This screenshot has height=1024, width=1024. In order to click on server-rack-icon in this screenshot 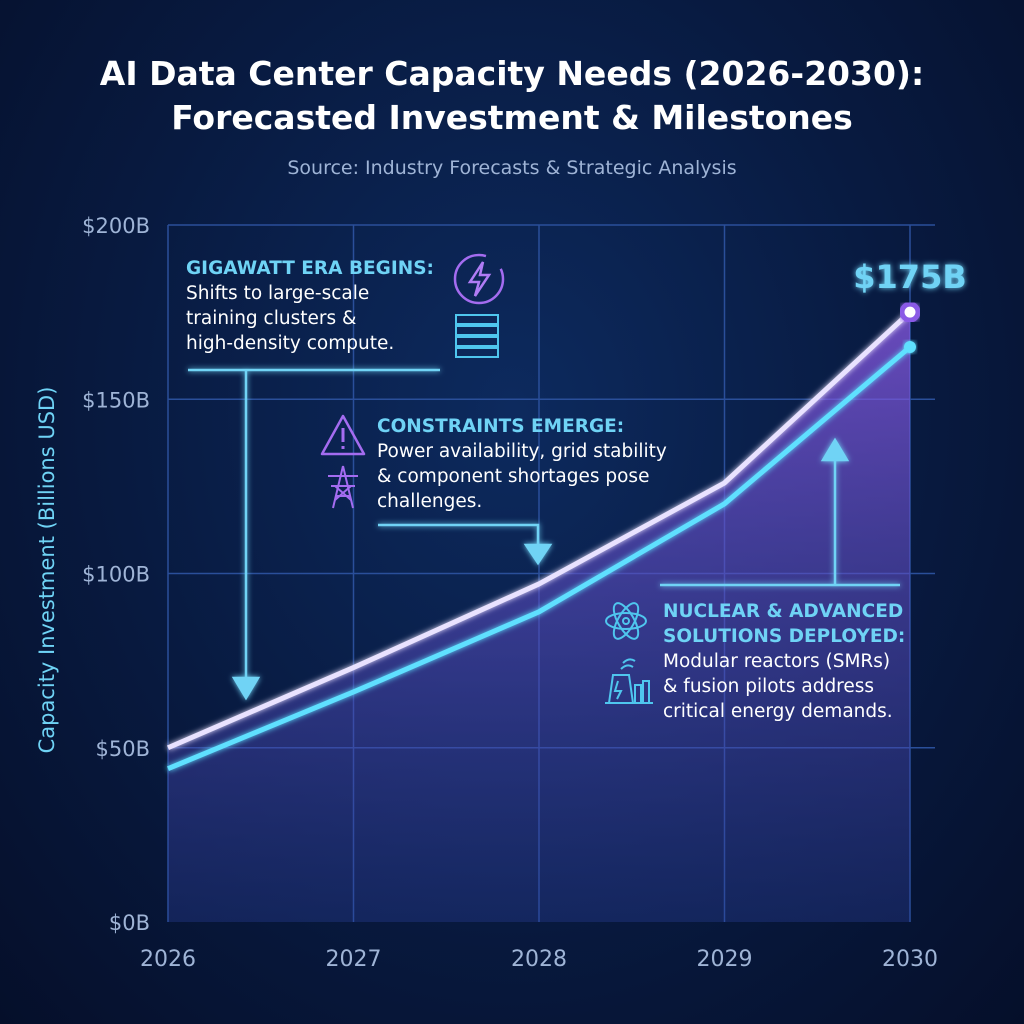, I will do `click(477, 336)`.